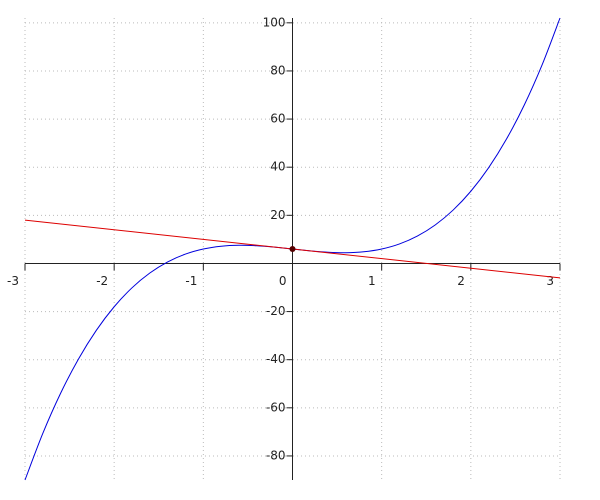 The width and height of the screenshot is (600, 500). Describe the element at coordinates (276, 407) in the screenshot. I see `y-tick-label: -60` at that location.